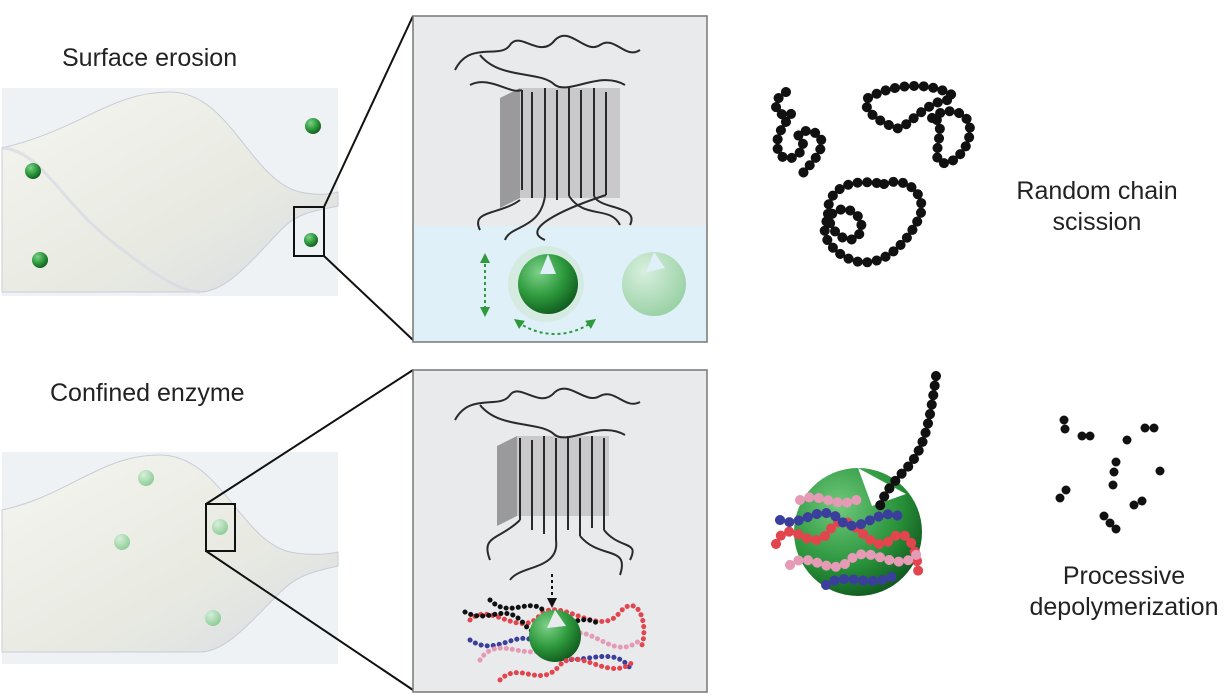 The image size is (1228, 700). I want to click on enzyme-dots-top, so click(173, 193).